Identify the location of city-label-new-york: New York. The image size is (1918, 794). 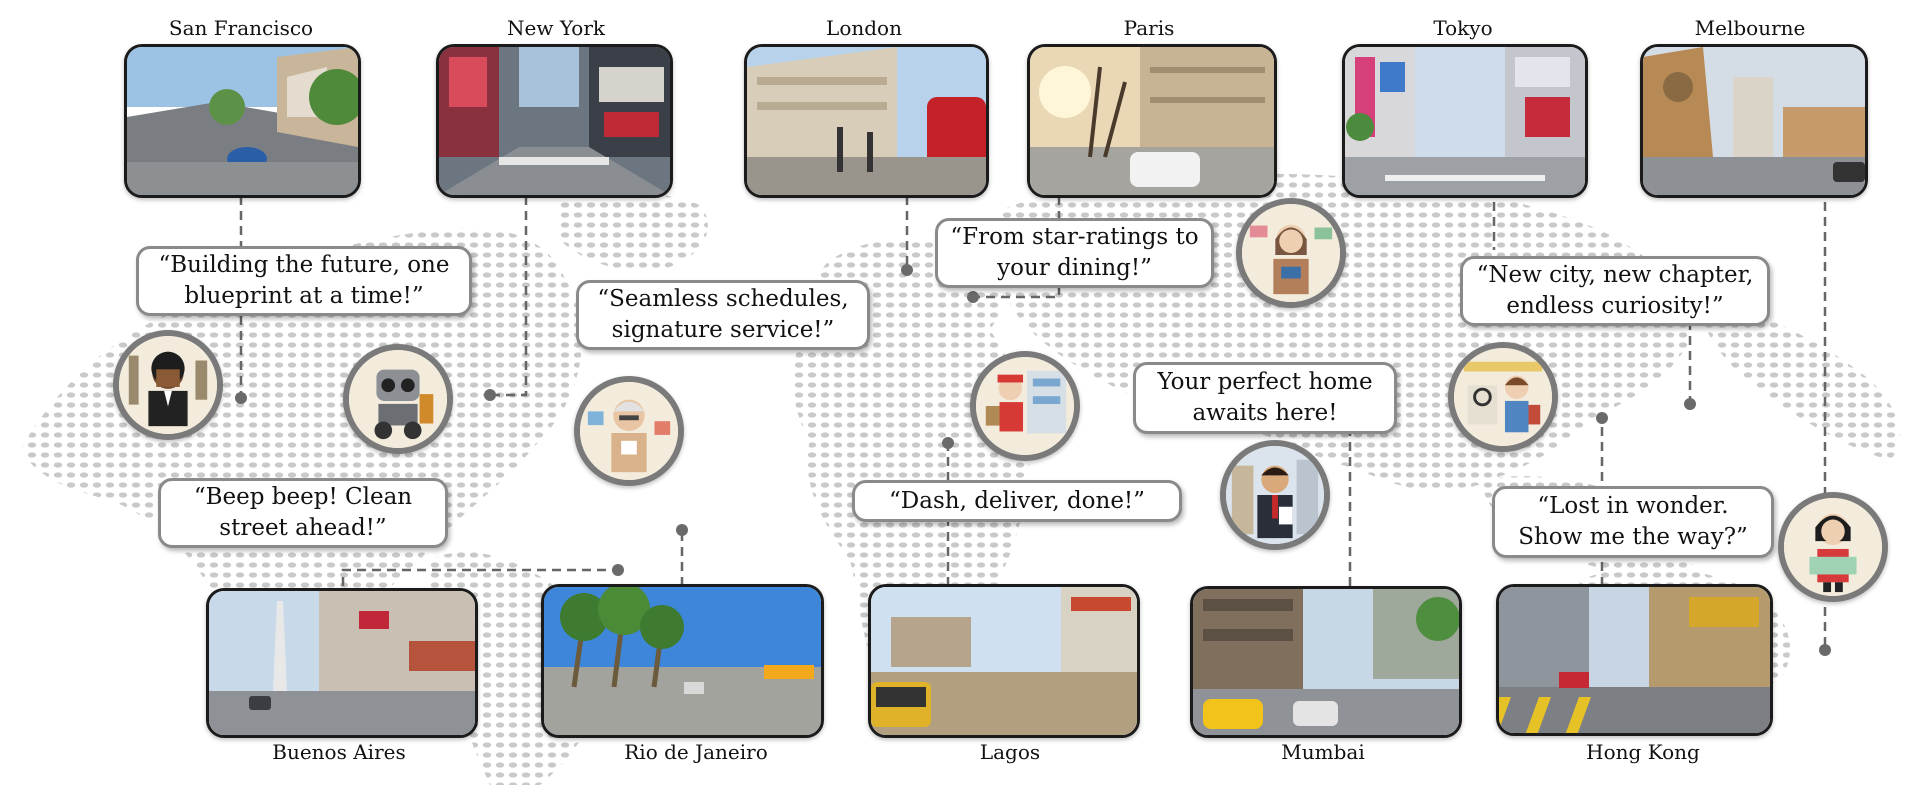
(556, 28).